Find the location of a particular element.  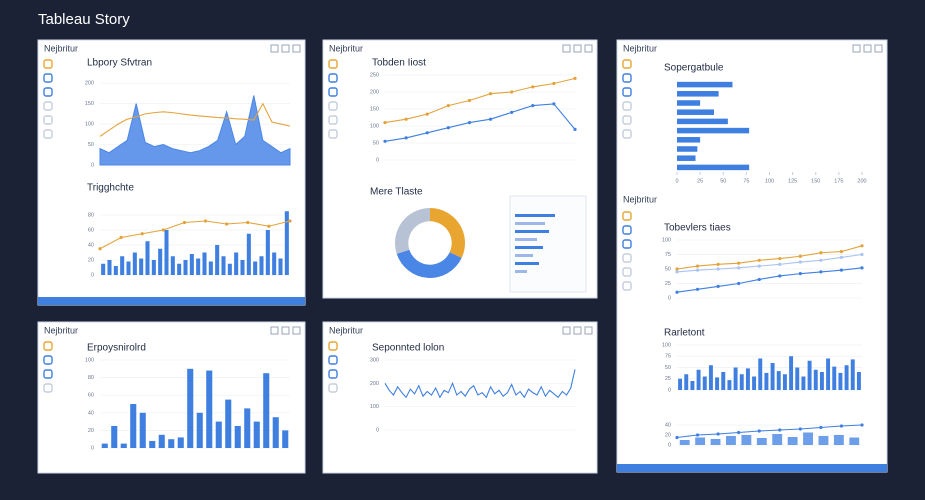

chart-title: Rarletont is located at coordinates (684, 333).